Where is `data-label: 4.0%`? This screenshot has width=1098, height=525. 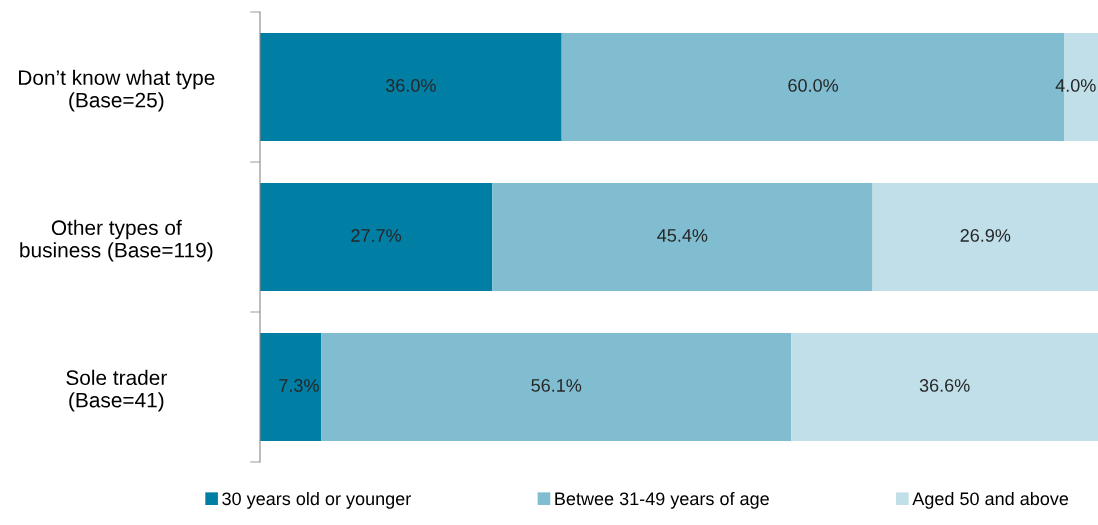
data-label: 4.0% is located at coordinates (1075, 85).